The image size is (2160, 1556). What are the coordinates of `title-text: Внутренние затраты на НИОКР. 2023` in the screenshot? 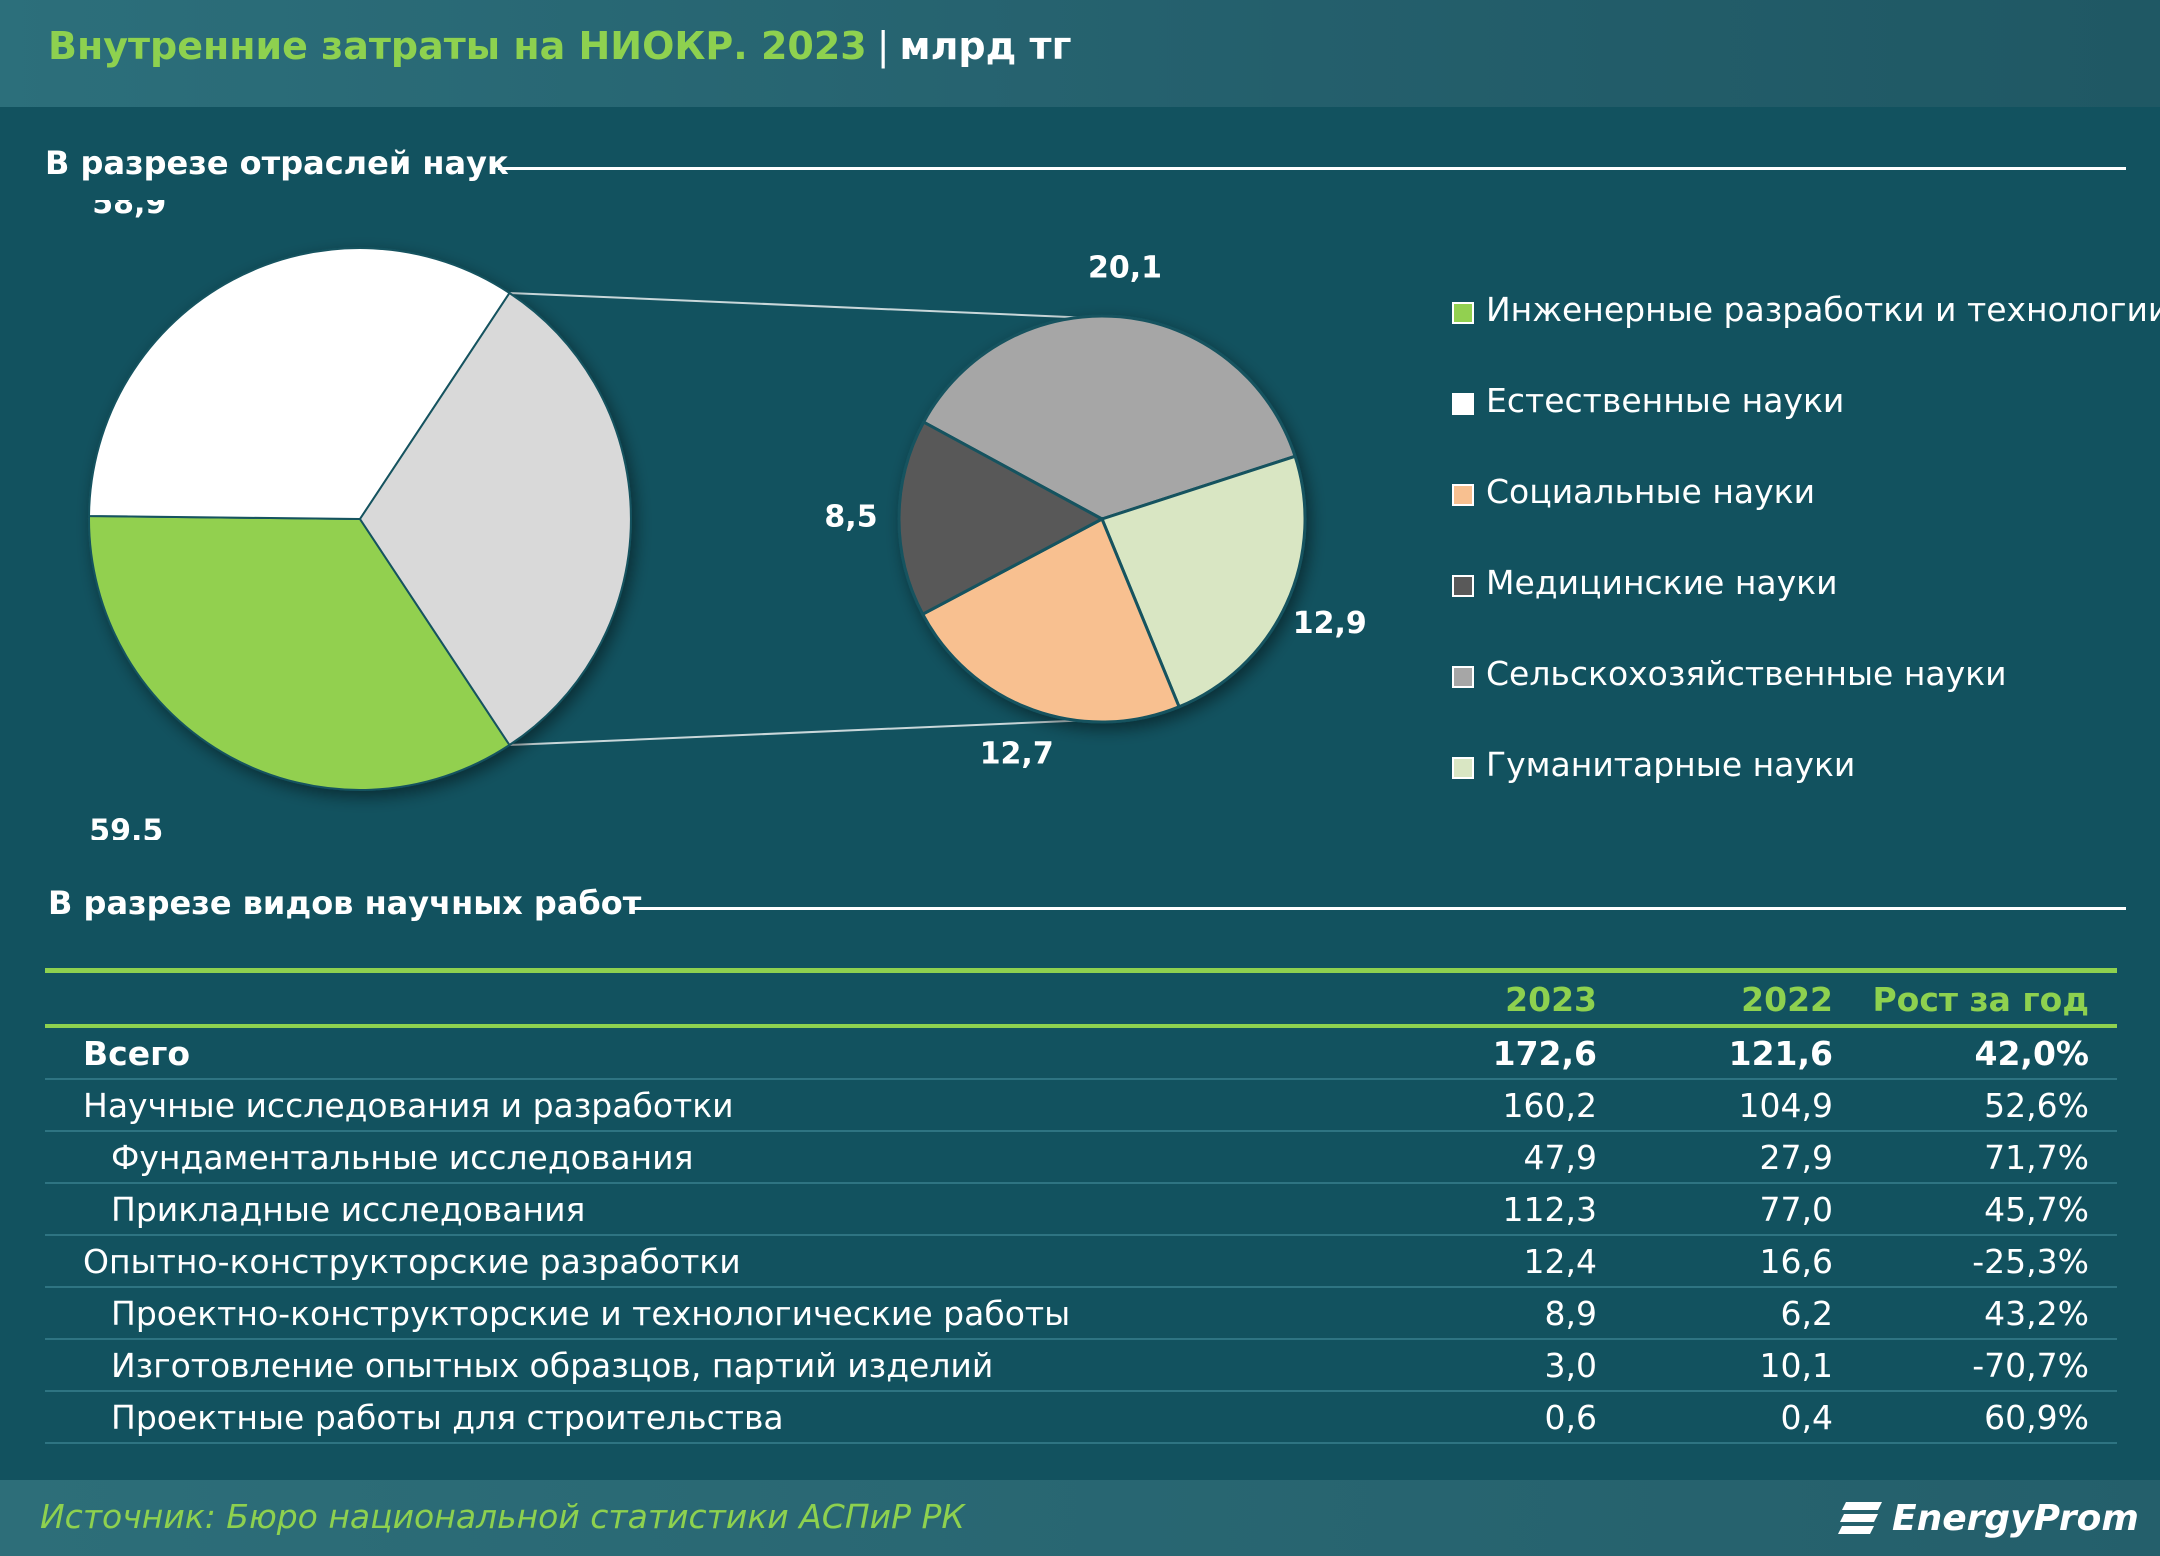 It's located at (457, 46).